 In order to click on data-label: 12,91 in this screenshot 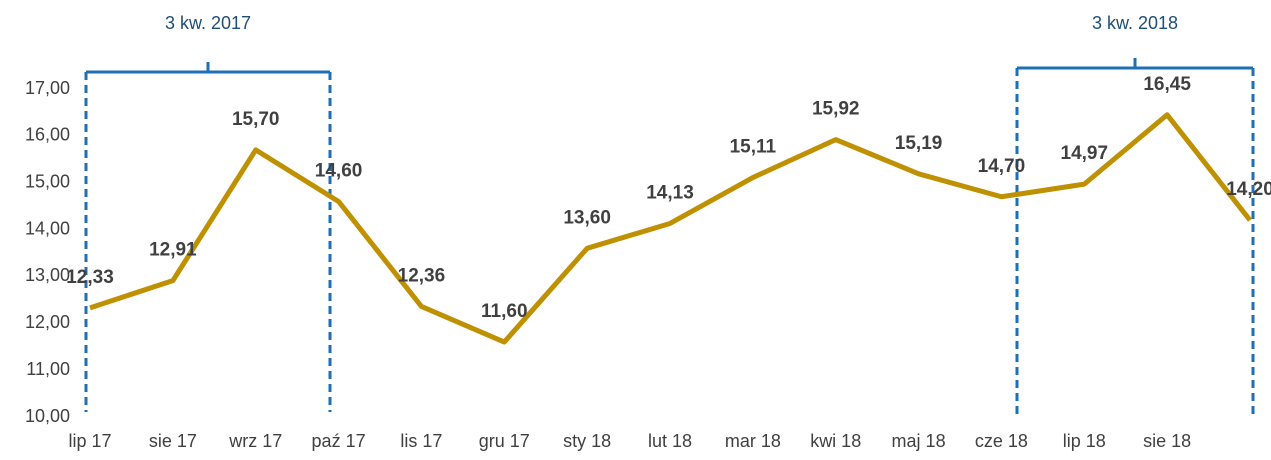, I will do `click(173, 250)`.